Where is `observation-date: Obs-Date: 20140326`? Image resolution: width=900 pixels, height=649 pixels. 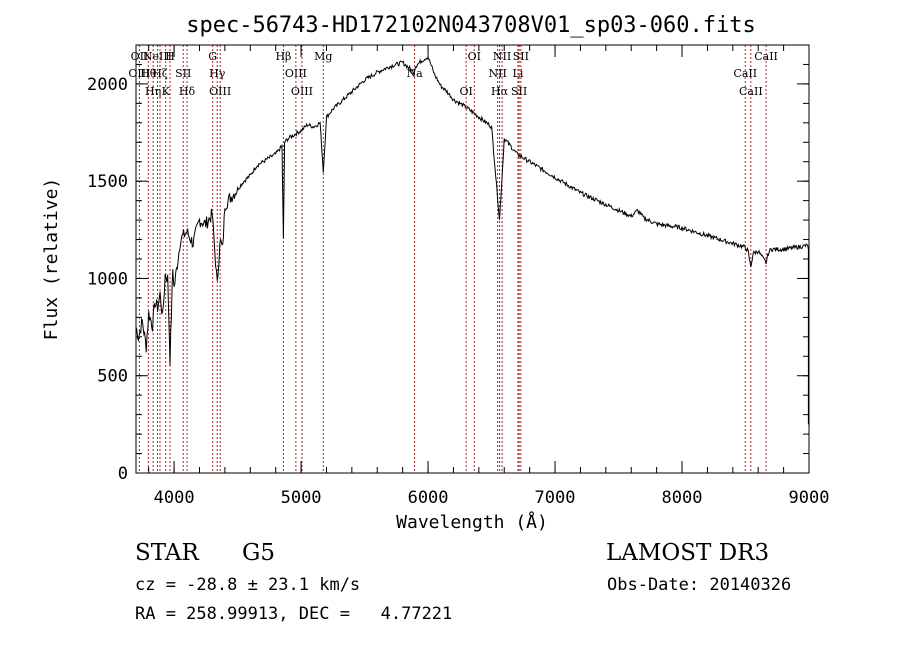 observation-date: Obs-Date: 20140326 is located at coordinates (699, 585).